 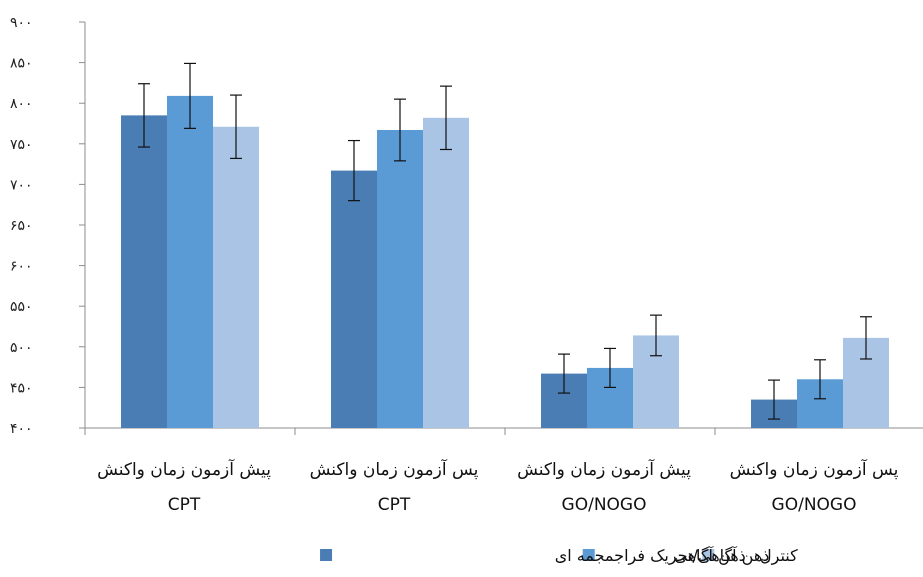 I want to click on y-tick-label: ۴۰۰, so click(x=21, y=429).